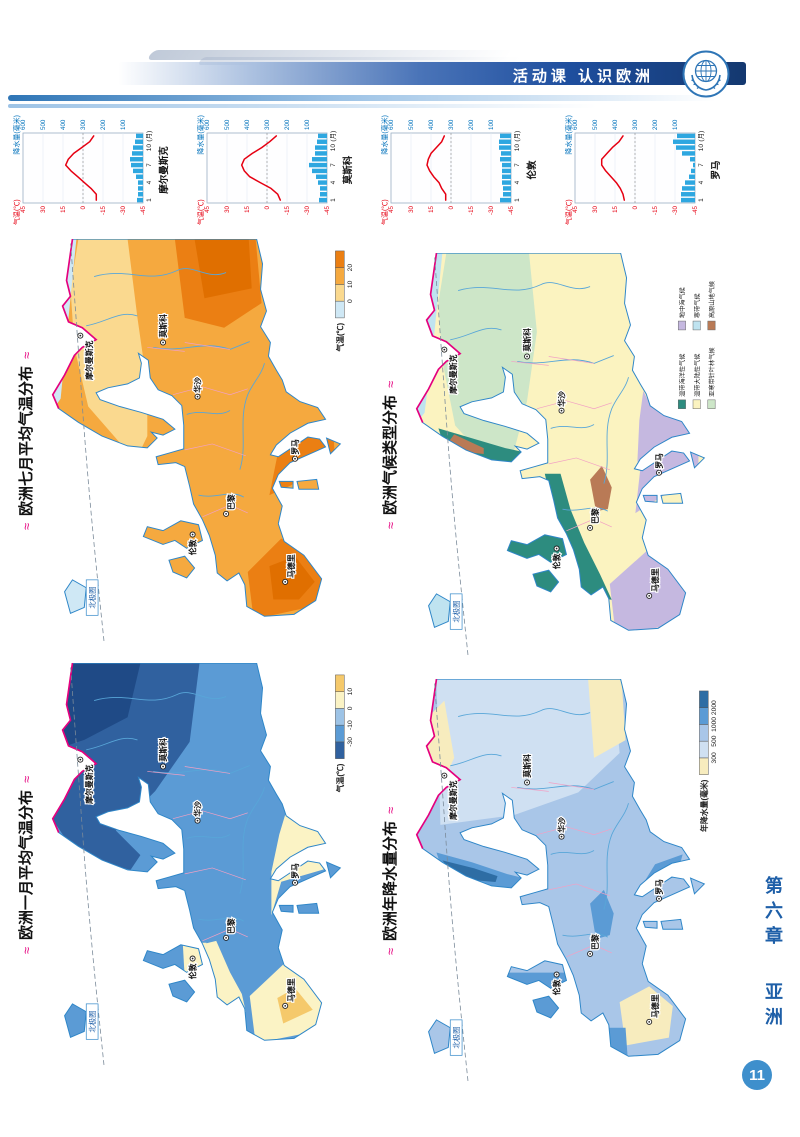 The width and height of the screenshot is (800, 1137). What do you see at coordinates (773, 913) in the screenshot?
I see `chapter-label: 第六章` at bounding box center [773, 913].